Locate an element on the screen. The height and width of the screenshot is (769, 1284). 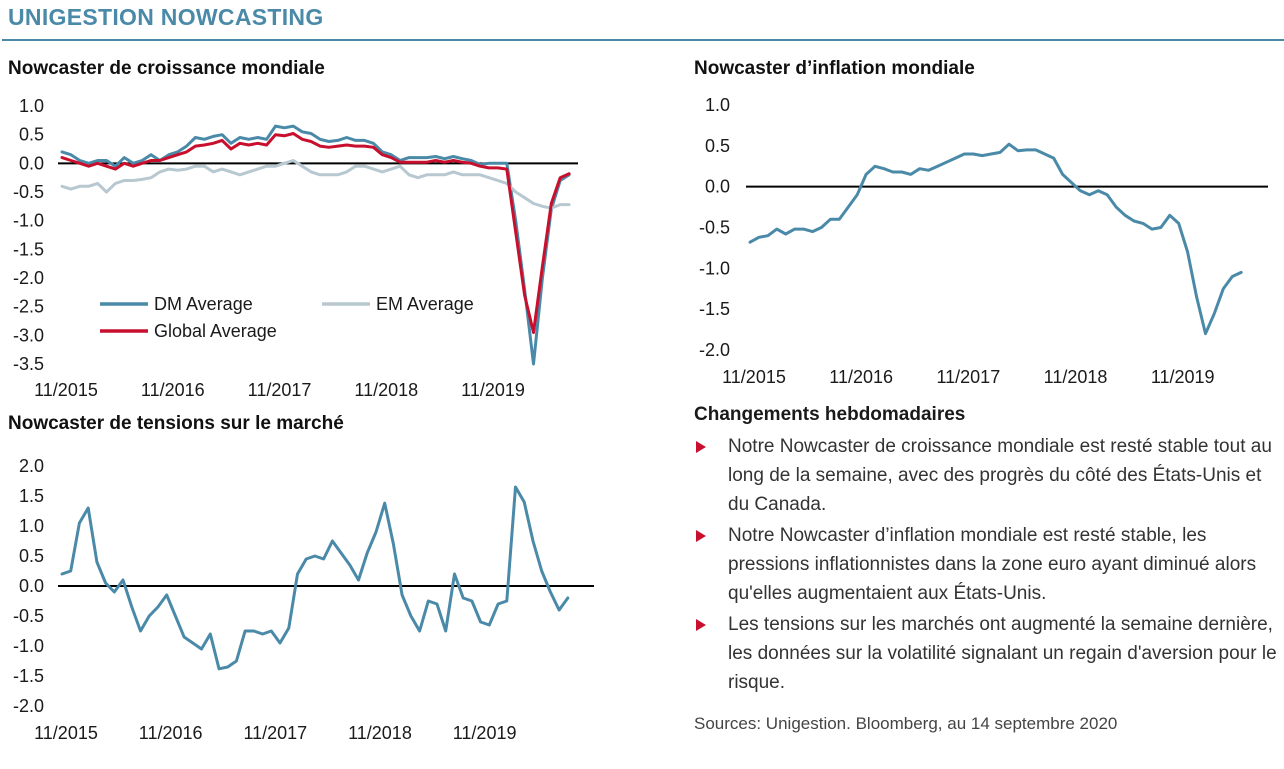
legend-label-global-average: Global Average is located at coordinates (215, 331).